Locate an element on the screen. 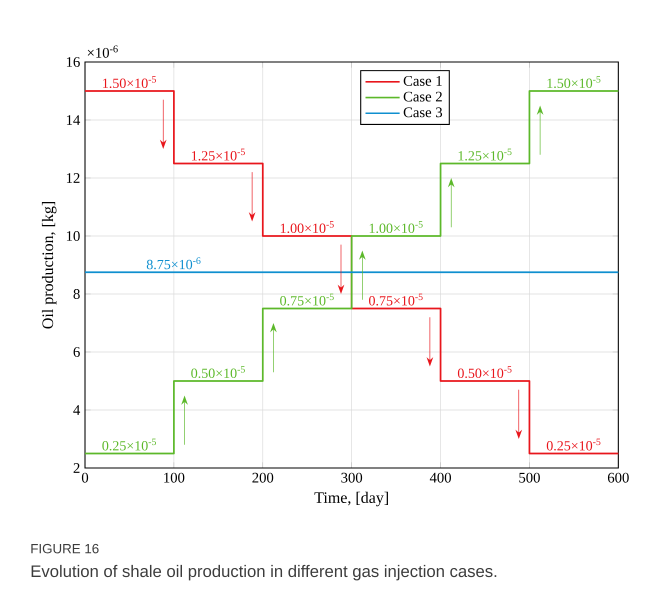 The height and width of the screenshot is (602, 656). x-tick-label: 0 is located at coordinates (85, 477).